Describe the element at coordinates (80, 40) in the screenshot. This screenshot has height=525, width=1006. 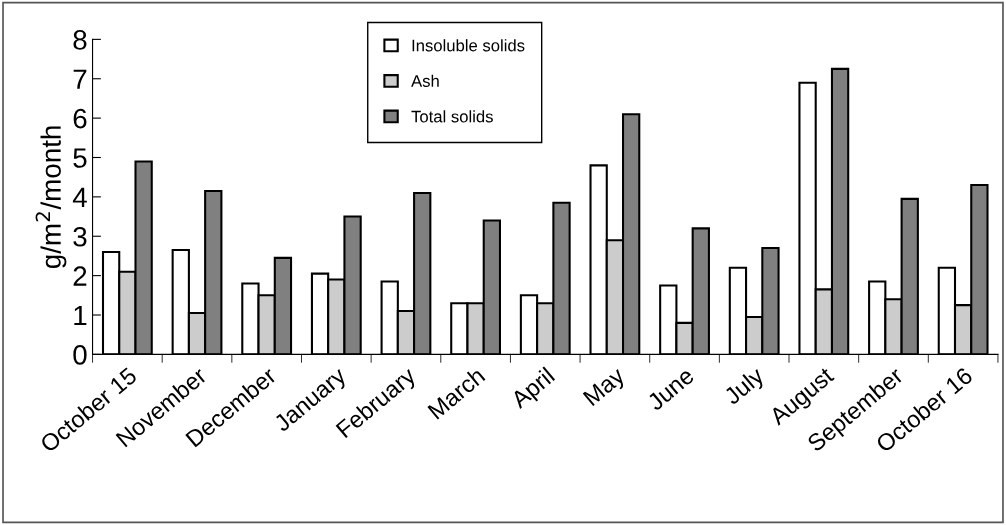
I see `y-tick-label: 8` at that location.